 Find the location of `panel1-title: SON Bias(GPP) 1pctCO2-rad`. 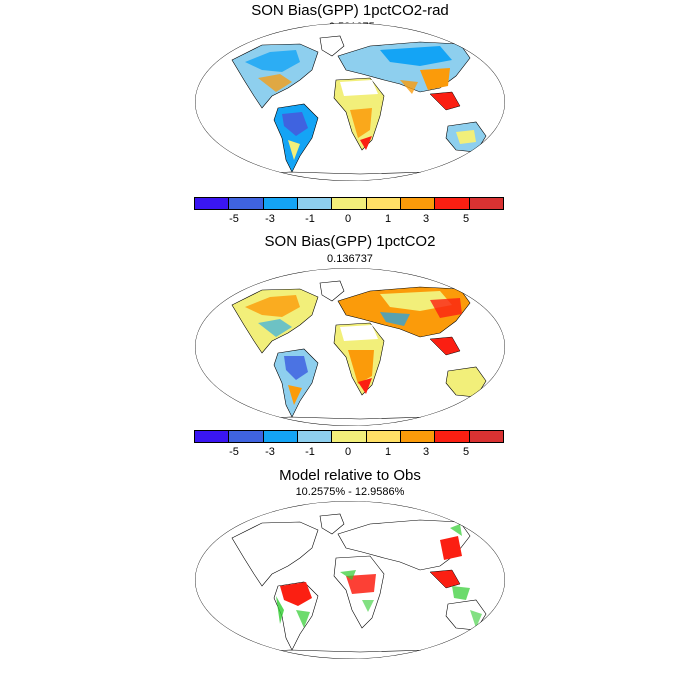

panel1-title: SON Bias(GPP) 1pctCO2-rad is located at coordinates (350, 10).